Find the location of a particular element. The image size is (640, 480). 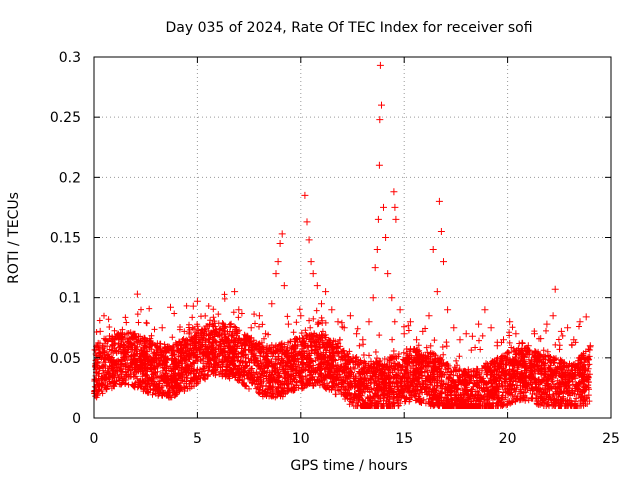

y-tick-label: 0.05 is located at coordinates (65, 359).